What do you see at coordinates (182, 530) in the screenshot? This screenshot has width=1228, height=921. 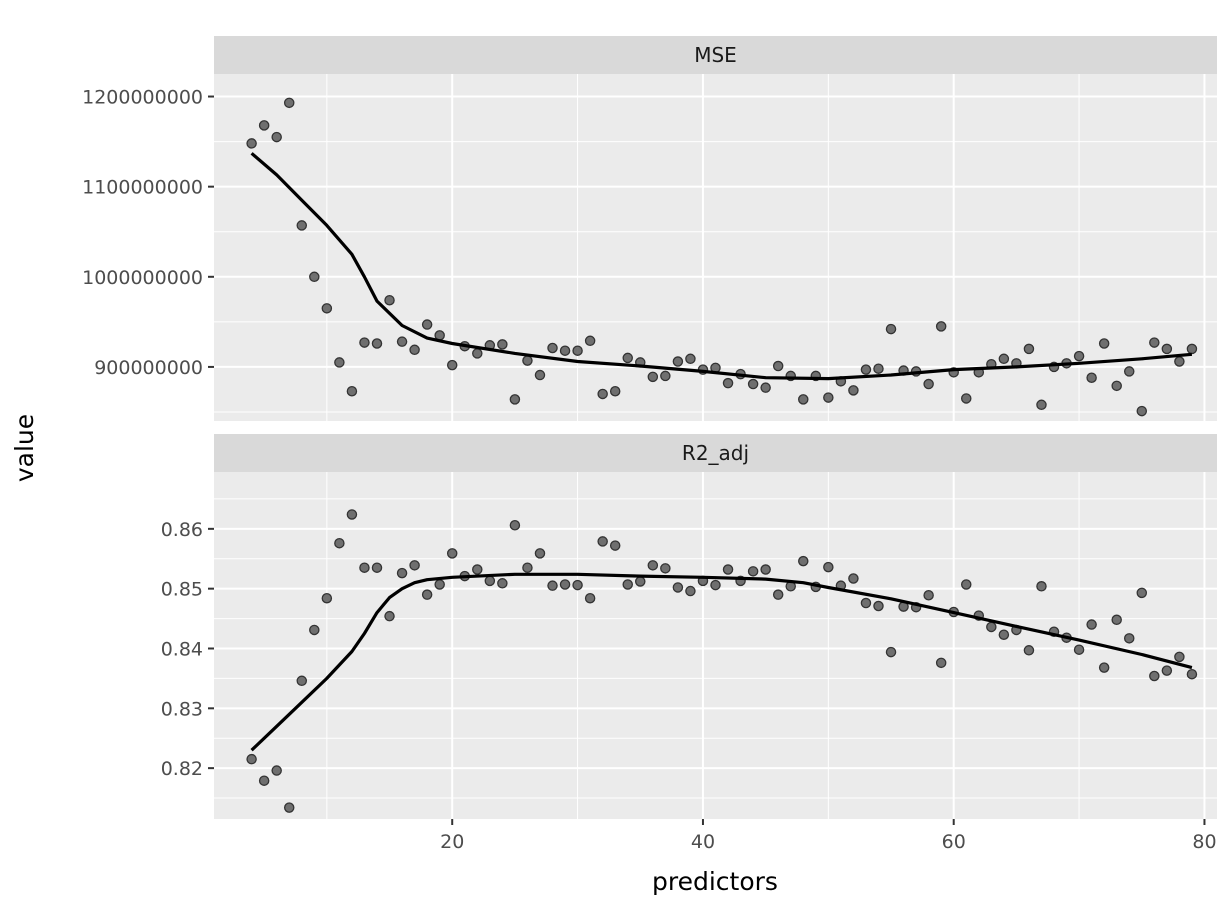 I see `y-tick-label: 0.86` at bounding box center [182, 530].